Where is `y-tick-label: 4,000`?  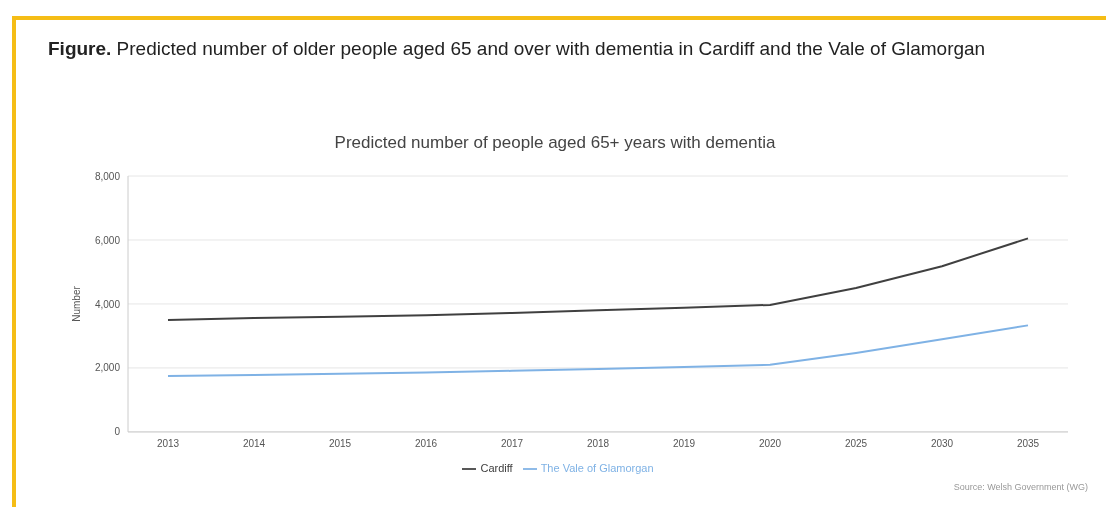
y-tick-label: 4,000 is located at coordinates (107, 304).